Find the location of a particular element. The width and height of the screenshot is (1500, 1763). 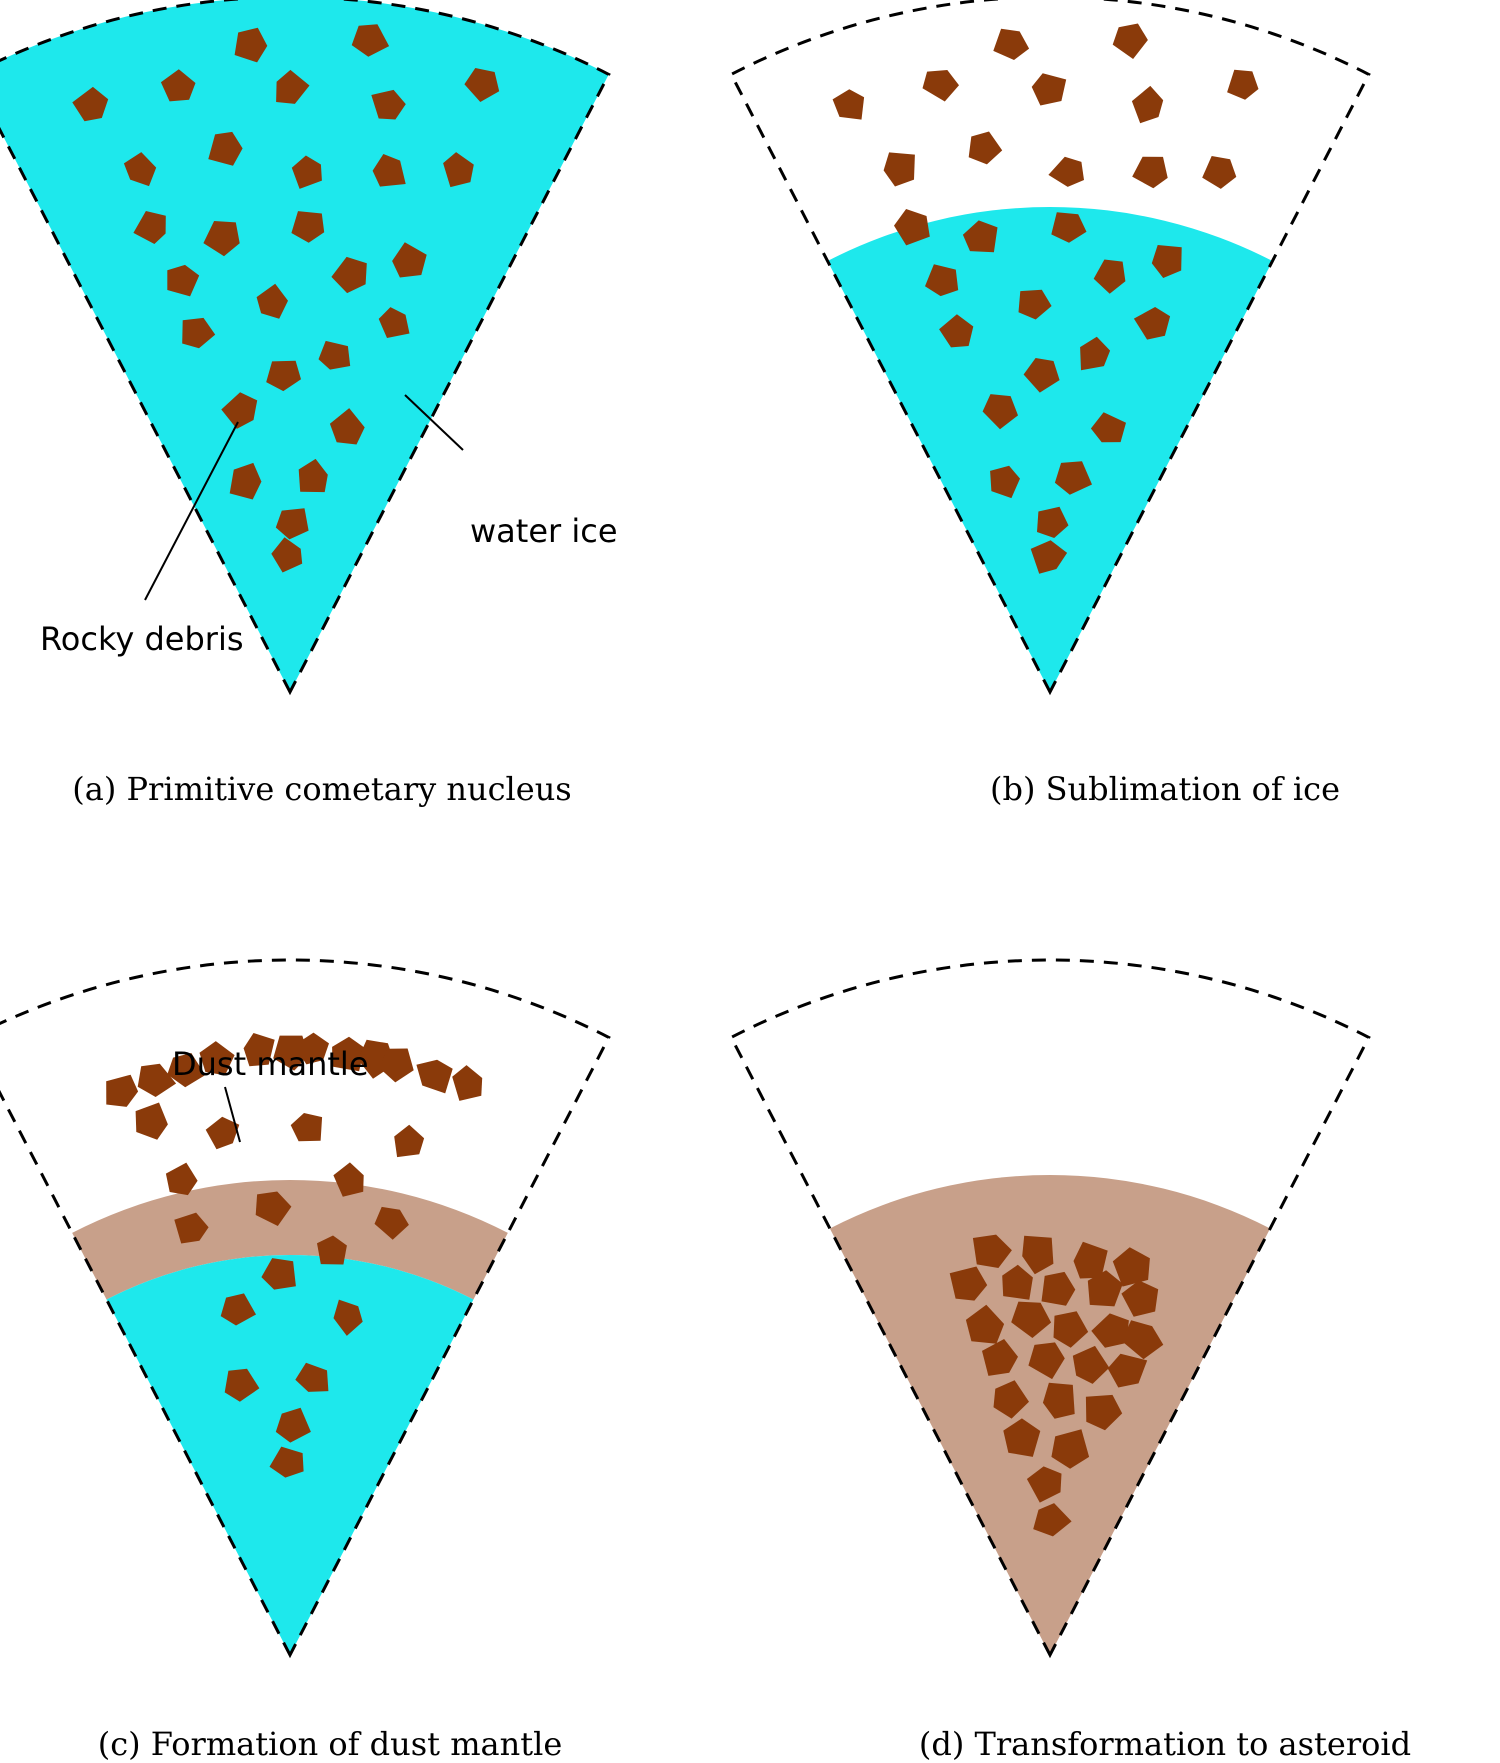

dust-mantle-label: Dust mantle is located at coordinates (270, 1064).